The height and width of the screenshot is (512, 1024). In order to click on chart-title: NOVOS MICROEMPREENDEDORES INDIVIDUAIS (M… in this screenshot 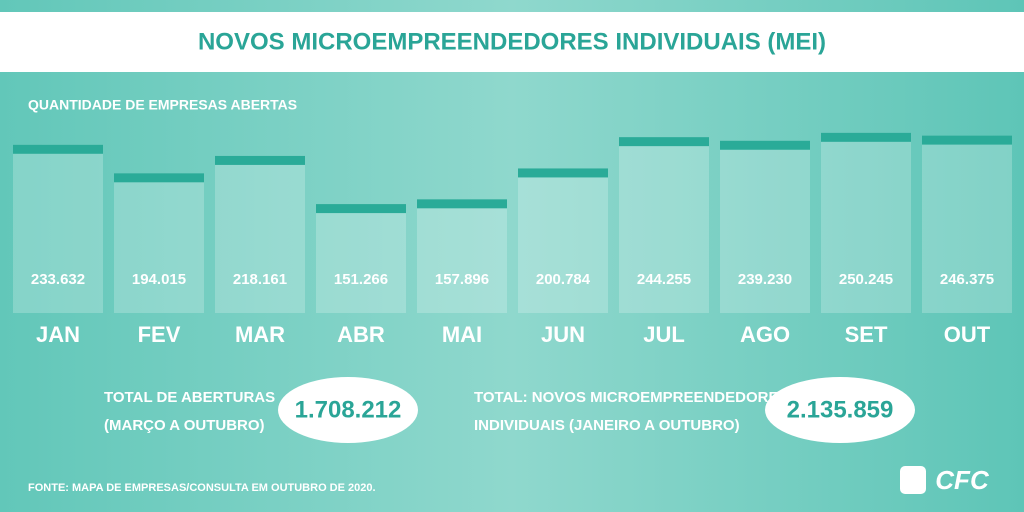, I will do `click(512, 41)`.